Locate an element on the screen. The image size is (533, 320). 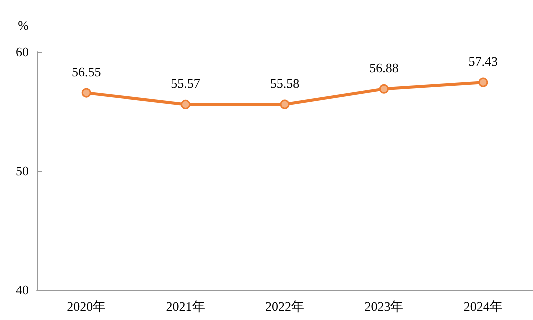
y-tick-label: 50 is located at coordinates (22, 171).